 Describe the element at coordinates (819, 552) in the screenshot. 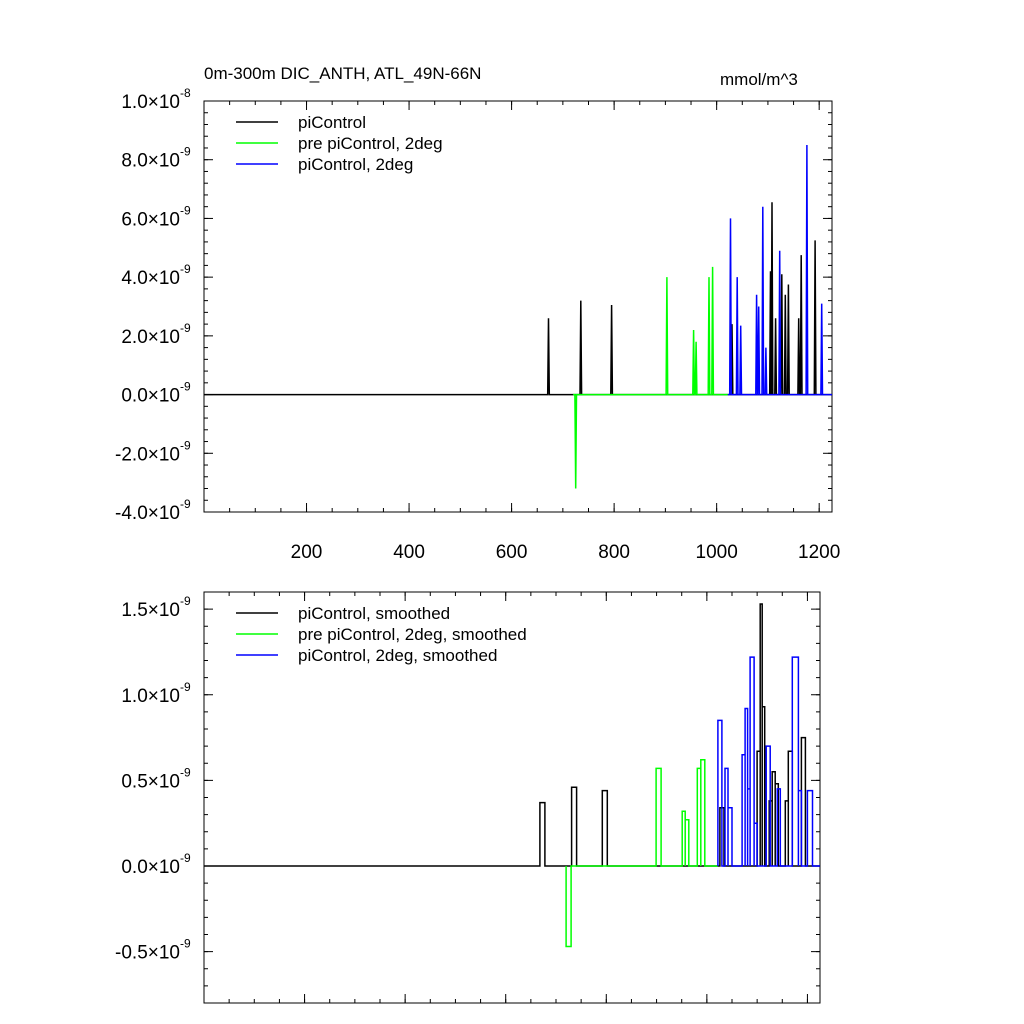

I see `plot1-xtick-label: 1200` at that location.